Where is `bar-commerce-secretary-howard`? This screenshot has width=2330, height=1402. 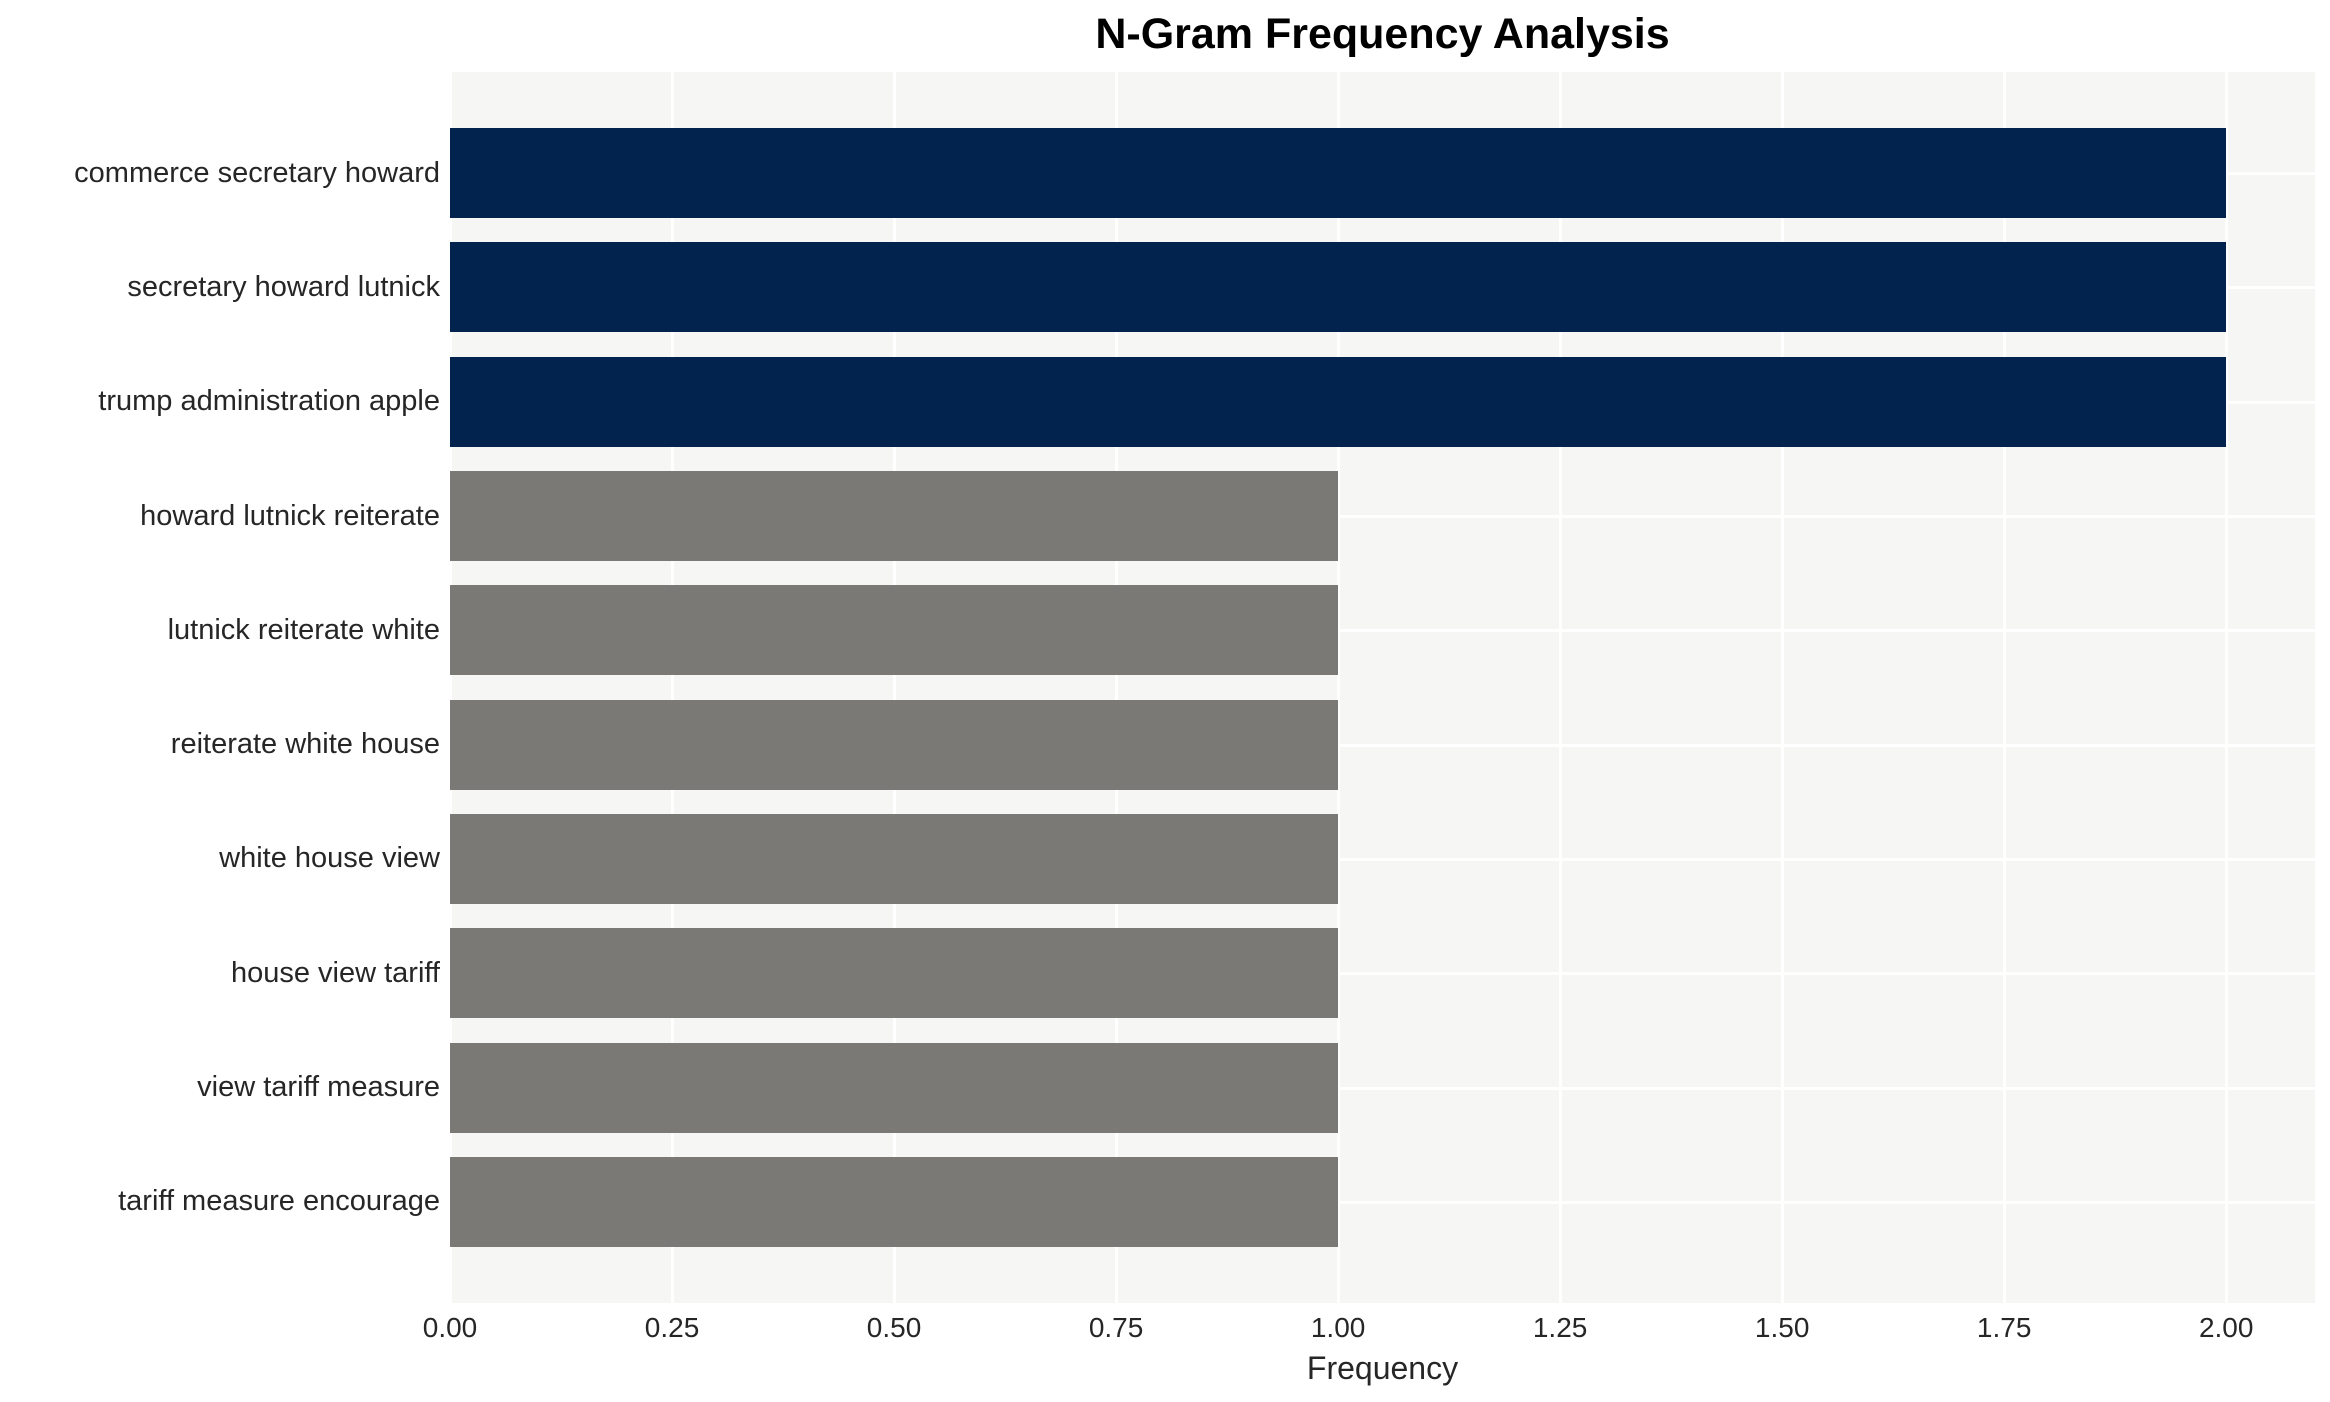
bar-commerce-secretary-howard is located at coordinates (1338, 173).